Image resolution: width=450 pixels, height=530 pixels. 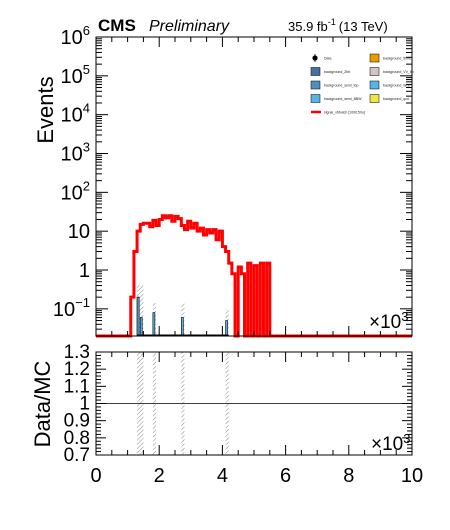 I want to click on y-tick-label: 1, so click(x=84, y=271).